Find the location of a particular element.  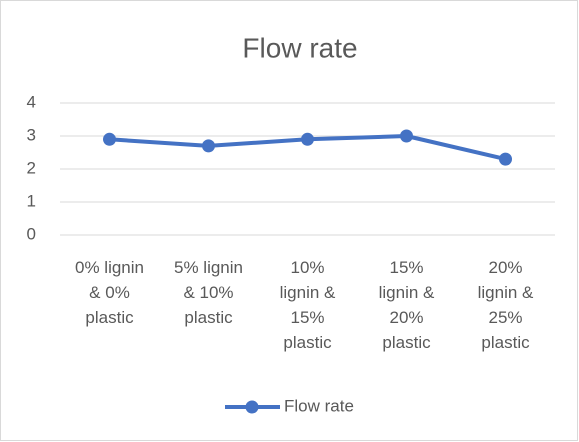

y-tick-label: 1 is located at coordinates (31, 200).